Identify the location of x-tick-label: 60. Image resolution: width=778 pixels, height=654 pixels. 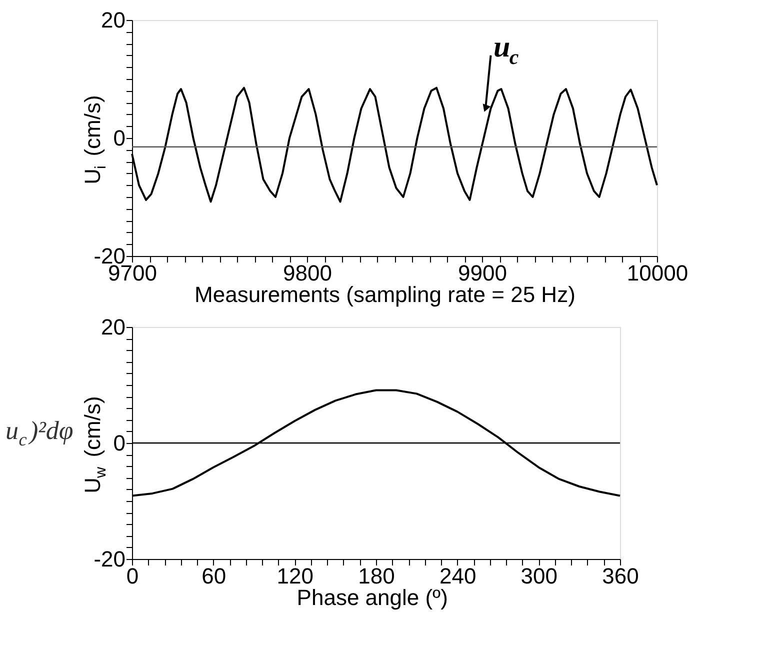
(214, 576).